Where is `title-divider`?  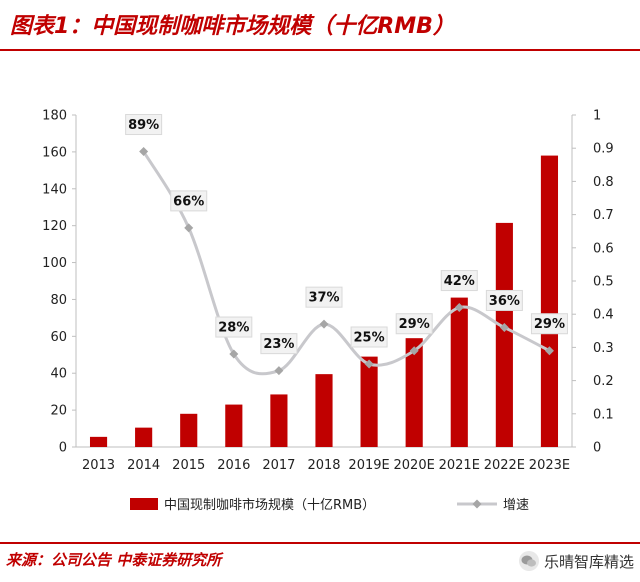
title-divider is located at coordinates (320, 50).